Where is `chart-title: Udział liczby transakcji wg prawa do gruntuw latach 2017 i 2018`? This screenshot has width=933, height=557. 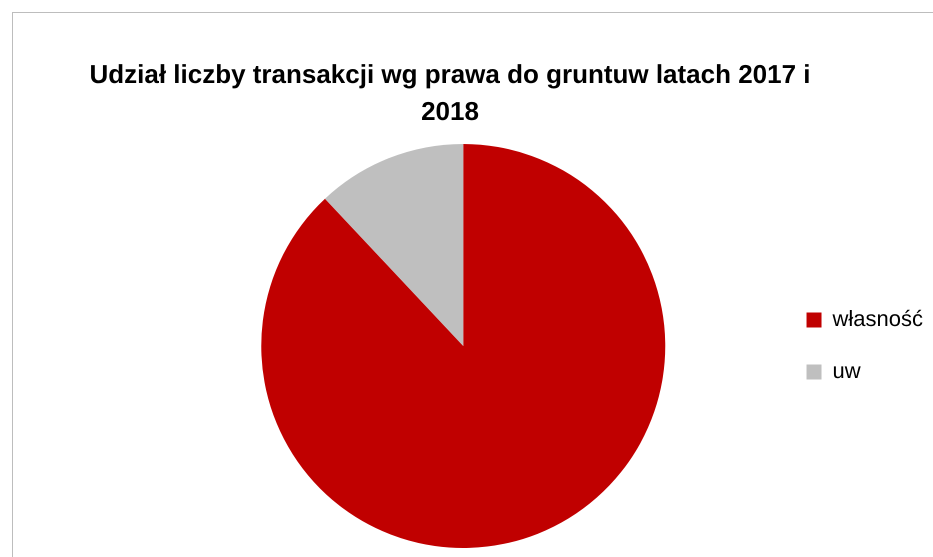
chart-title: Udział liczby transakcji wg prawa do gruntuw latach 2017 i 2018 is located at coordinates (450, 93).